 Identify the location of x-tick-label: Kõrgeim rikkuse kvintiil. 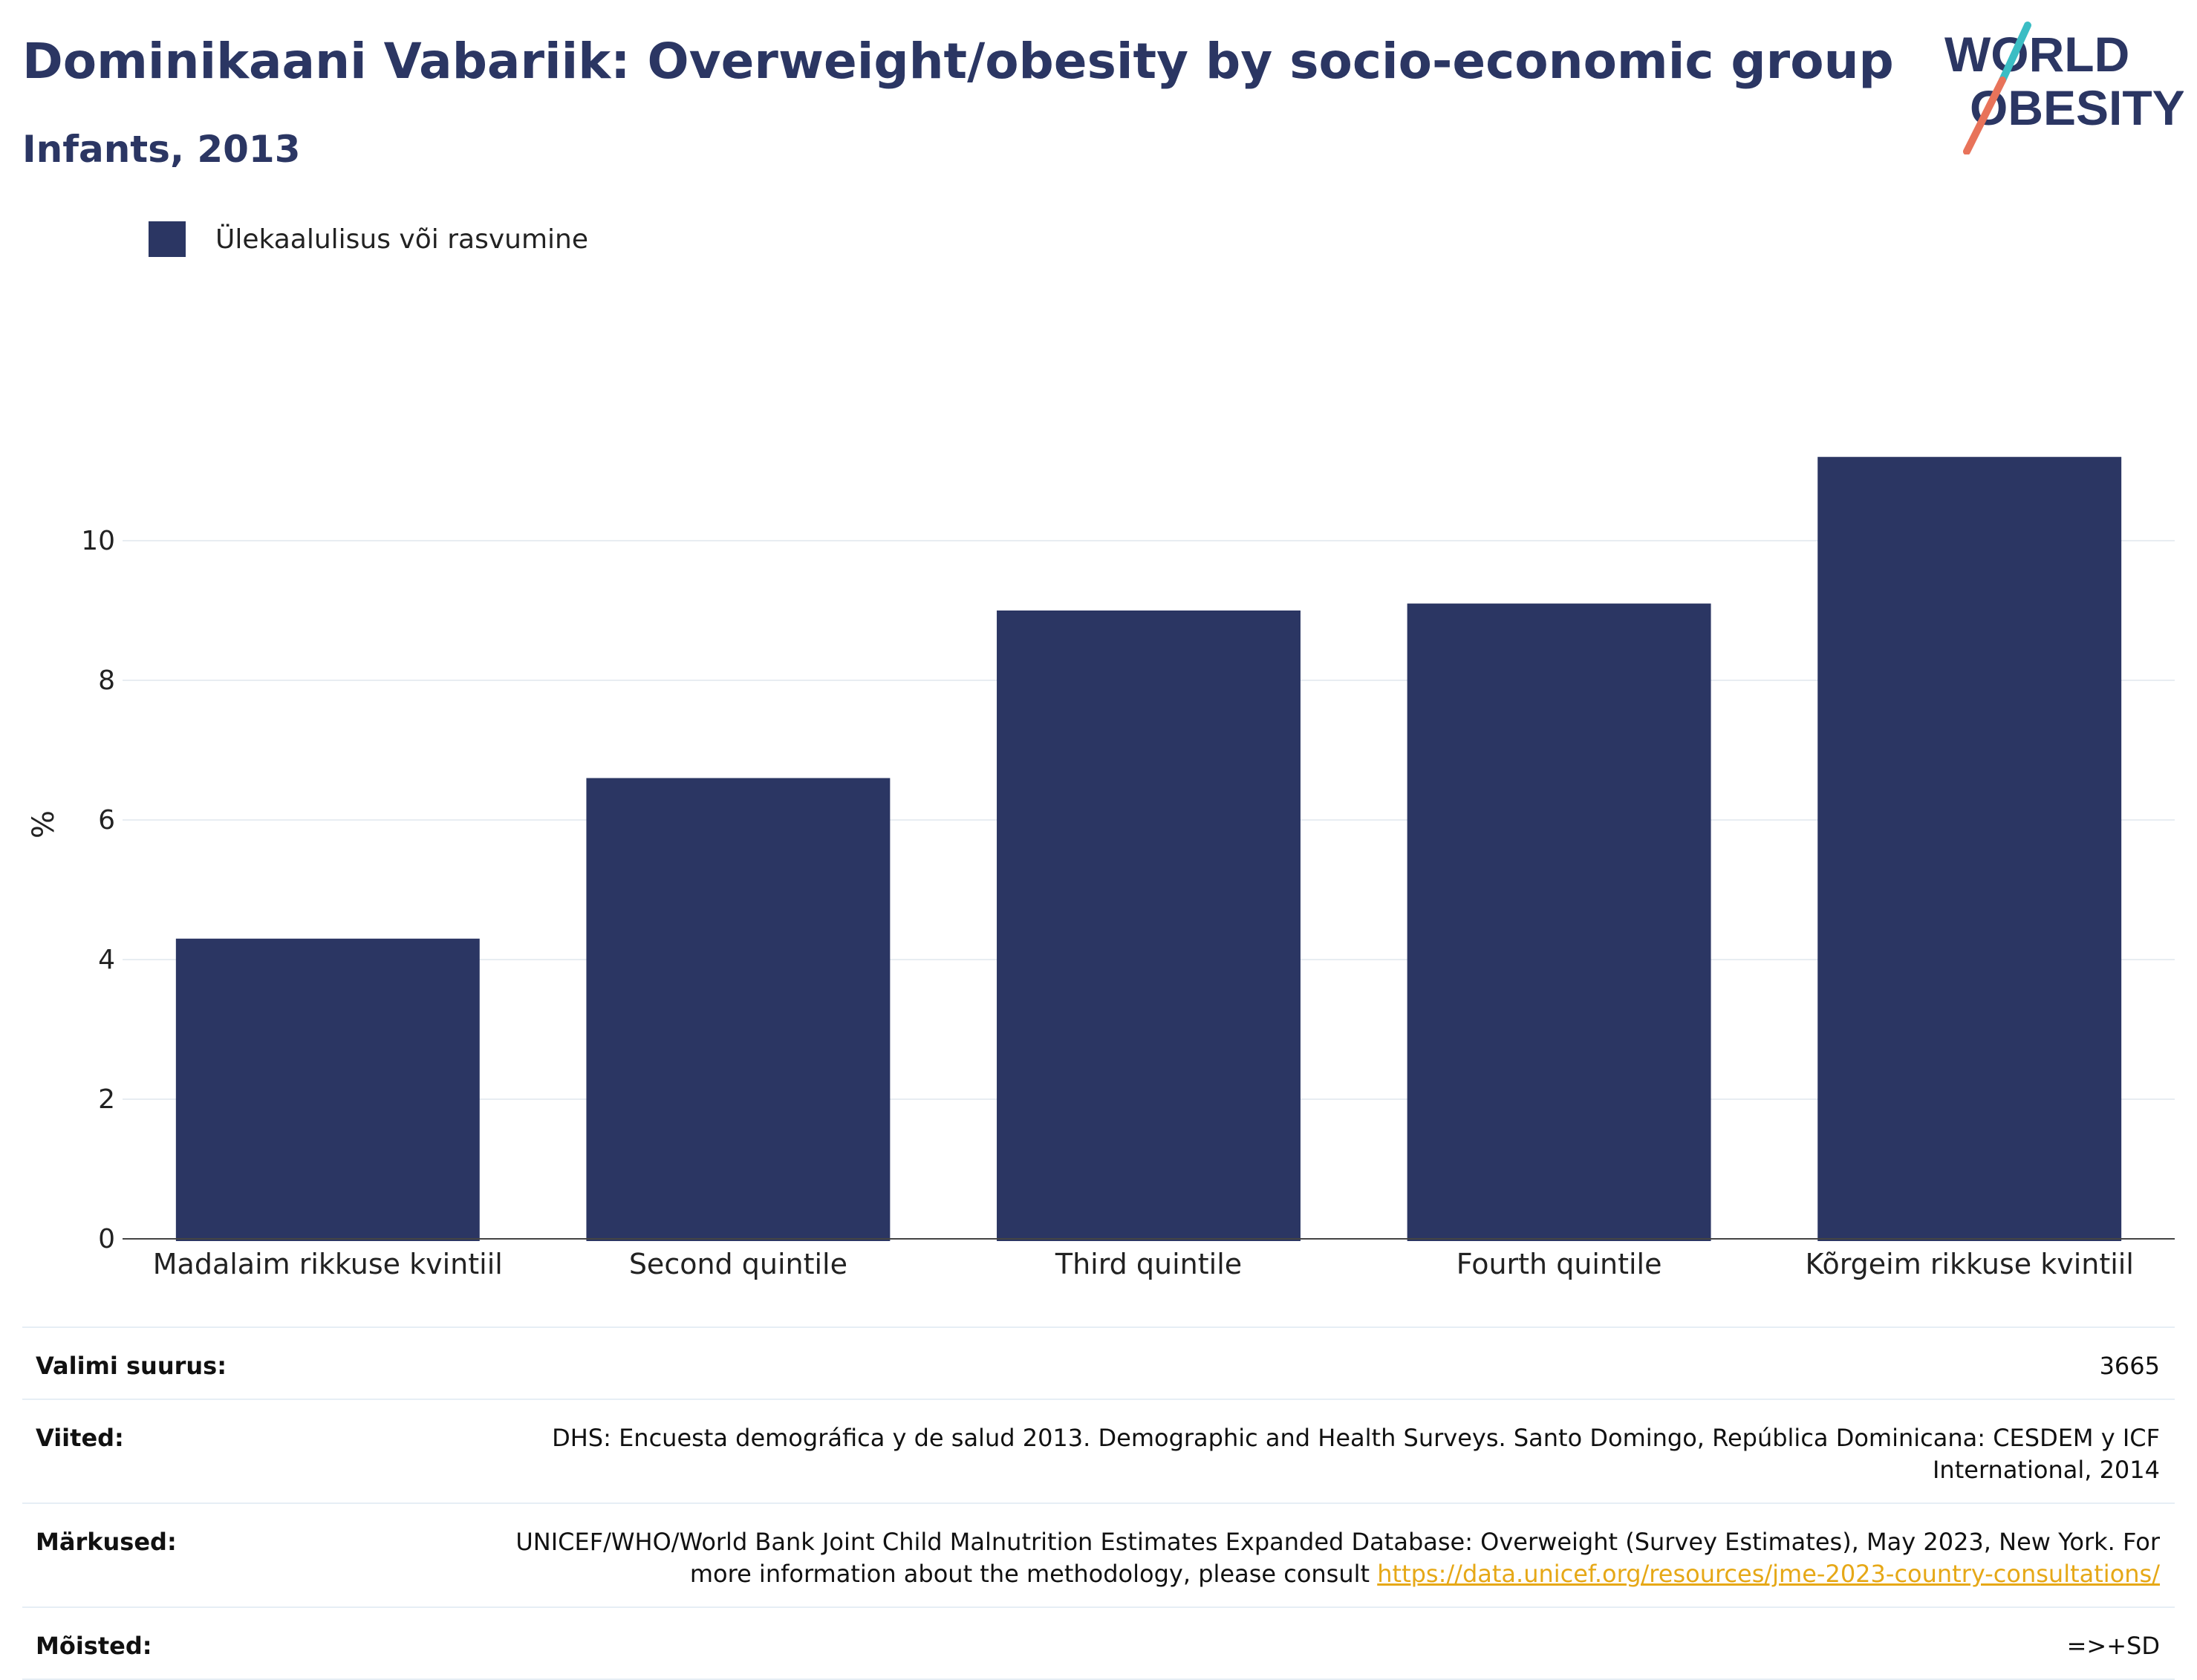
(1969, 1264).